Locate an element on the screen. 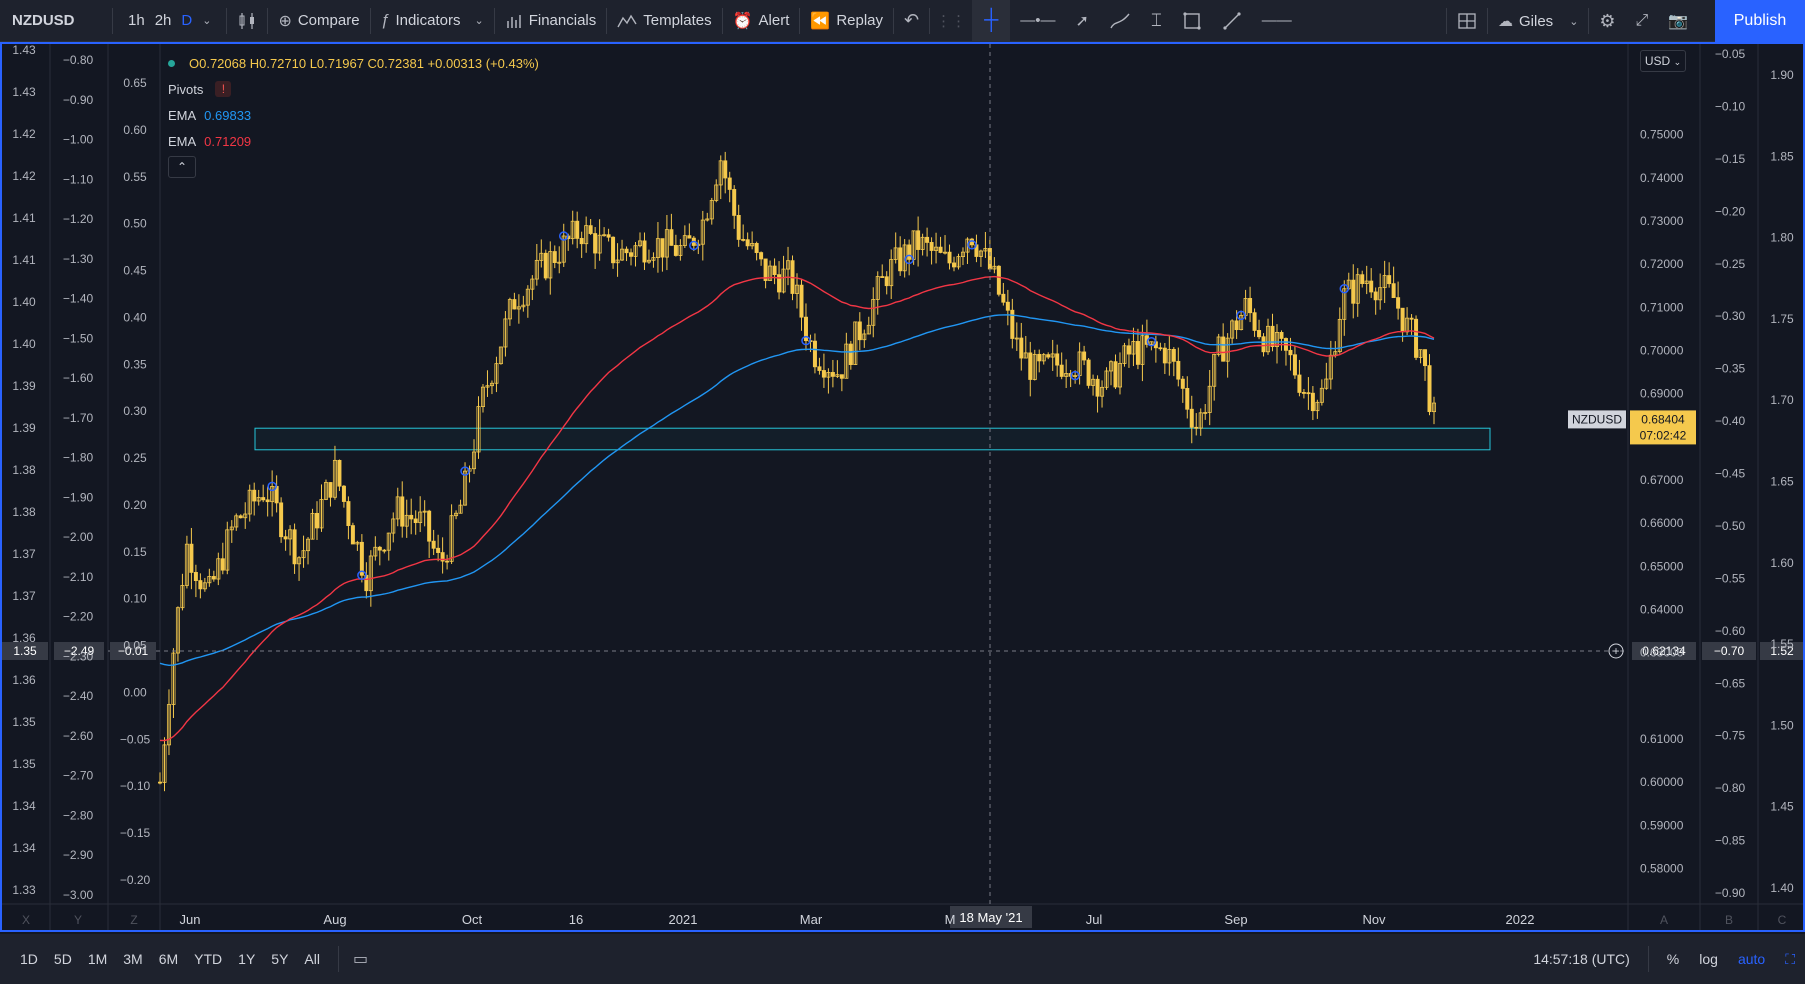  time-tick: Jun is located at coordinates (190, 919).